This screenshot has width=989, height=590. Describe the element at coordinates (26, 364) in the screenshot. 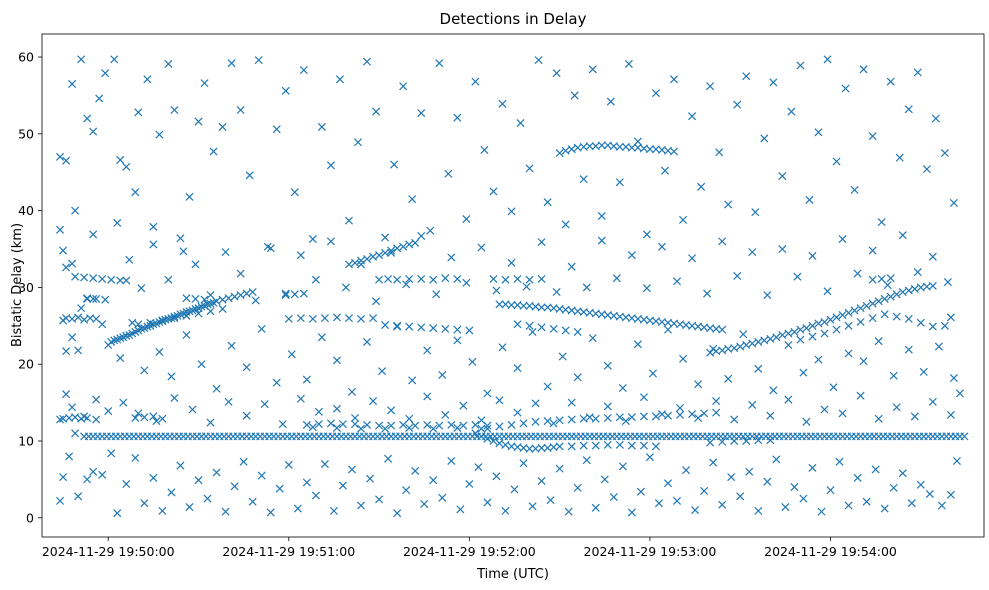

I see `y-tick-label: 20` at that location.